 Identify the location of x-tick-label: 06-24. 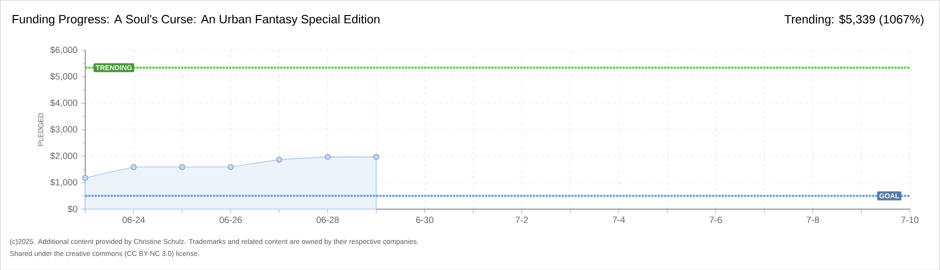
(133, 219).